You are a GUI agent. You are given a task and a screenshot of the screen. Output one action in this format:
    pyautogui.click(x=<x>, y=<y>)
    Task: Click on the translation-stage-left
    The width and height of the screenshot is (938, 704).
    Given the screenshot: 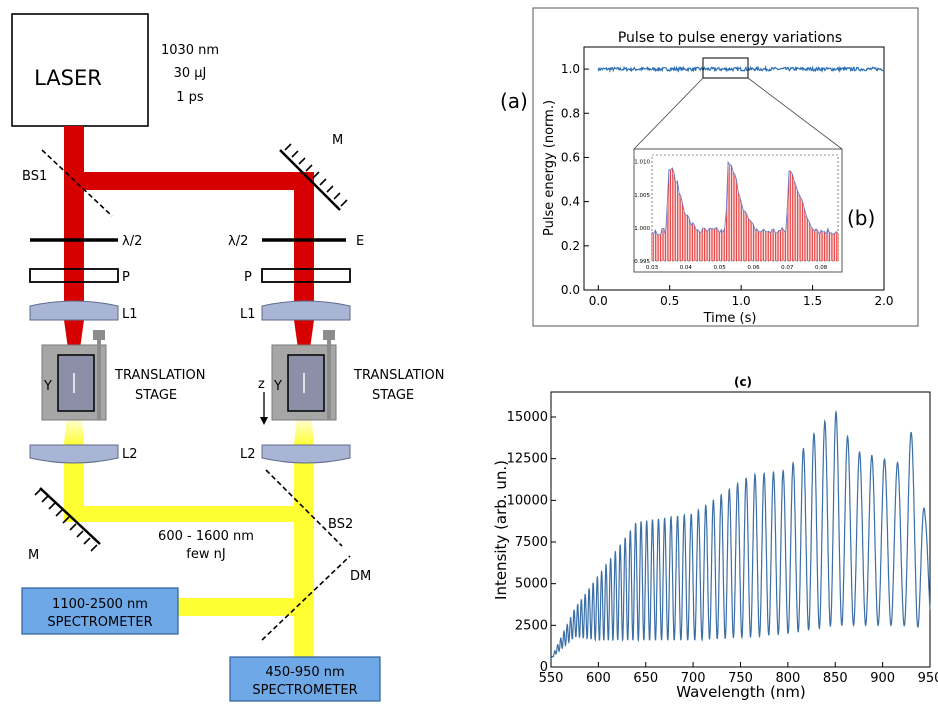 What is the action you would take?
    pyautogui.click(x=74, y=375)
    